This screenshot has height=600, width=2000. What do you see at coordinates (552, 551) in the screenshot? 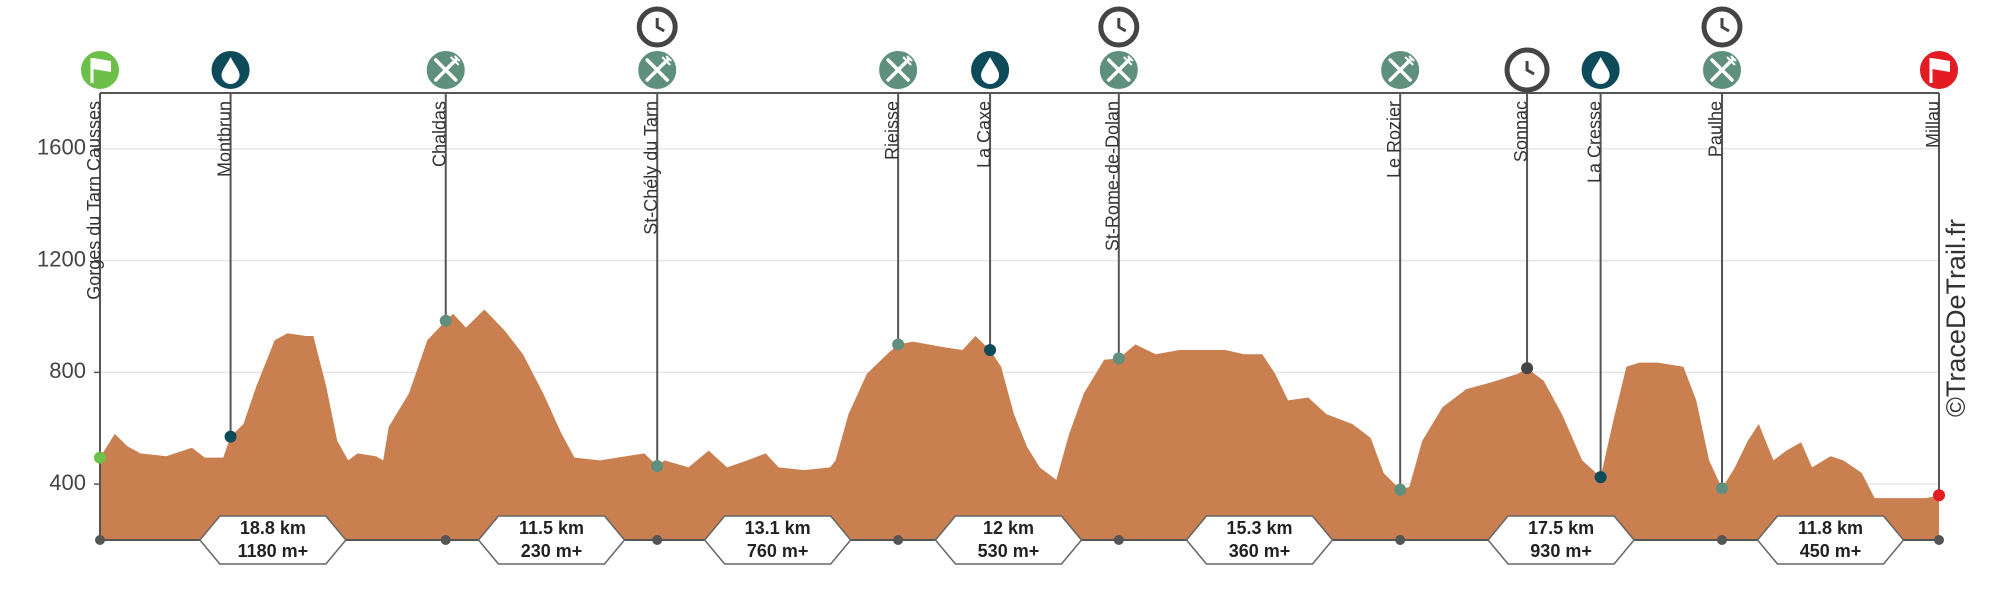
I see `segment-climb: 230 m+` at bounding box center [552, 551].